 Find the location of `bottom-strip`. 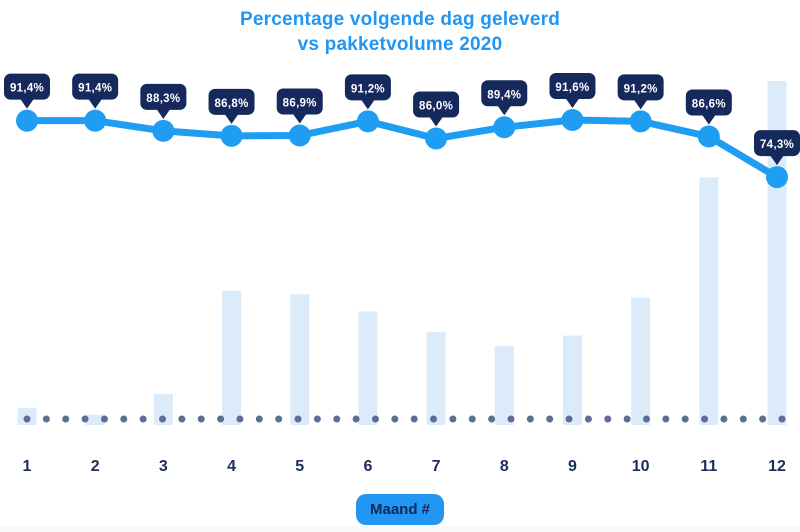

bottom-strip is located at coordinates (400, 529).